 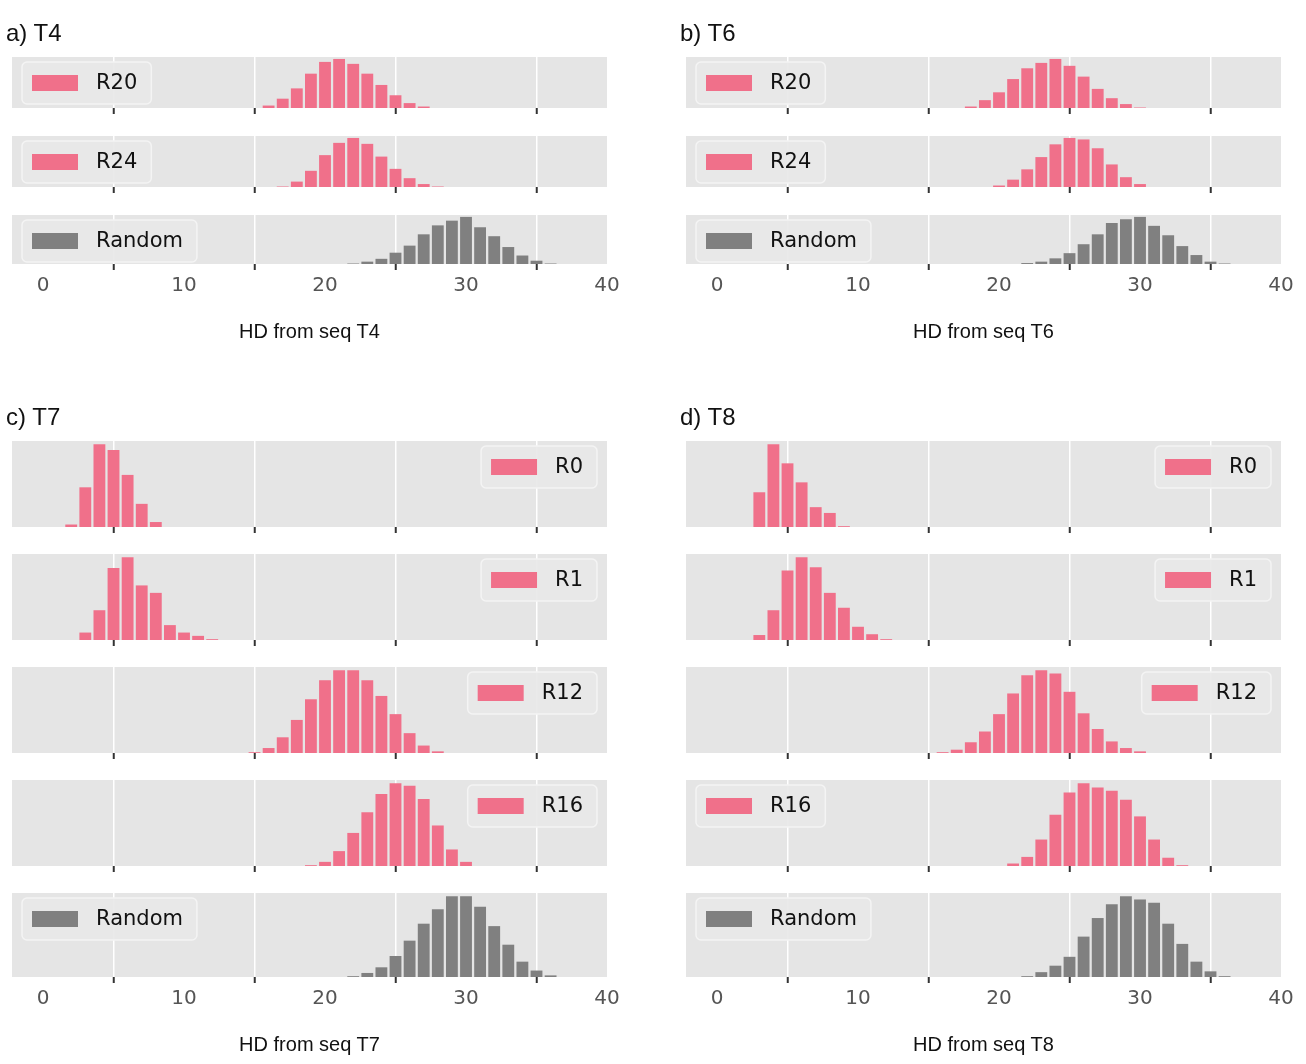 What do you see at coordinates (34, 417) in the screenshot?
I see `chart-title: c) T7` at bounding box center [34, 417].